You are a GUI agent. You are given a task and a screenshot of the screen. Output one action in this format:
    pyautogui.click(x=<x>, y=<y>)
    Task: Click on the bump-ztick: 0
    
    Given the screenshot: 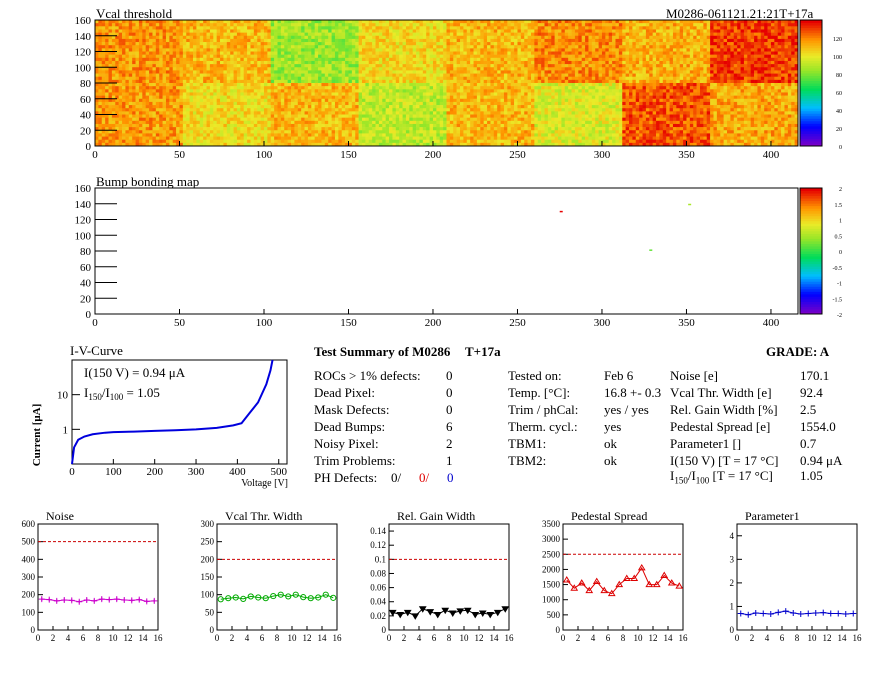 What is the action you would take?
    pyautogui.click(x=840, y=253)
    